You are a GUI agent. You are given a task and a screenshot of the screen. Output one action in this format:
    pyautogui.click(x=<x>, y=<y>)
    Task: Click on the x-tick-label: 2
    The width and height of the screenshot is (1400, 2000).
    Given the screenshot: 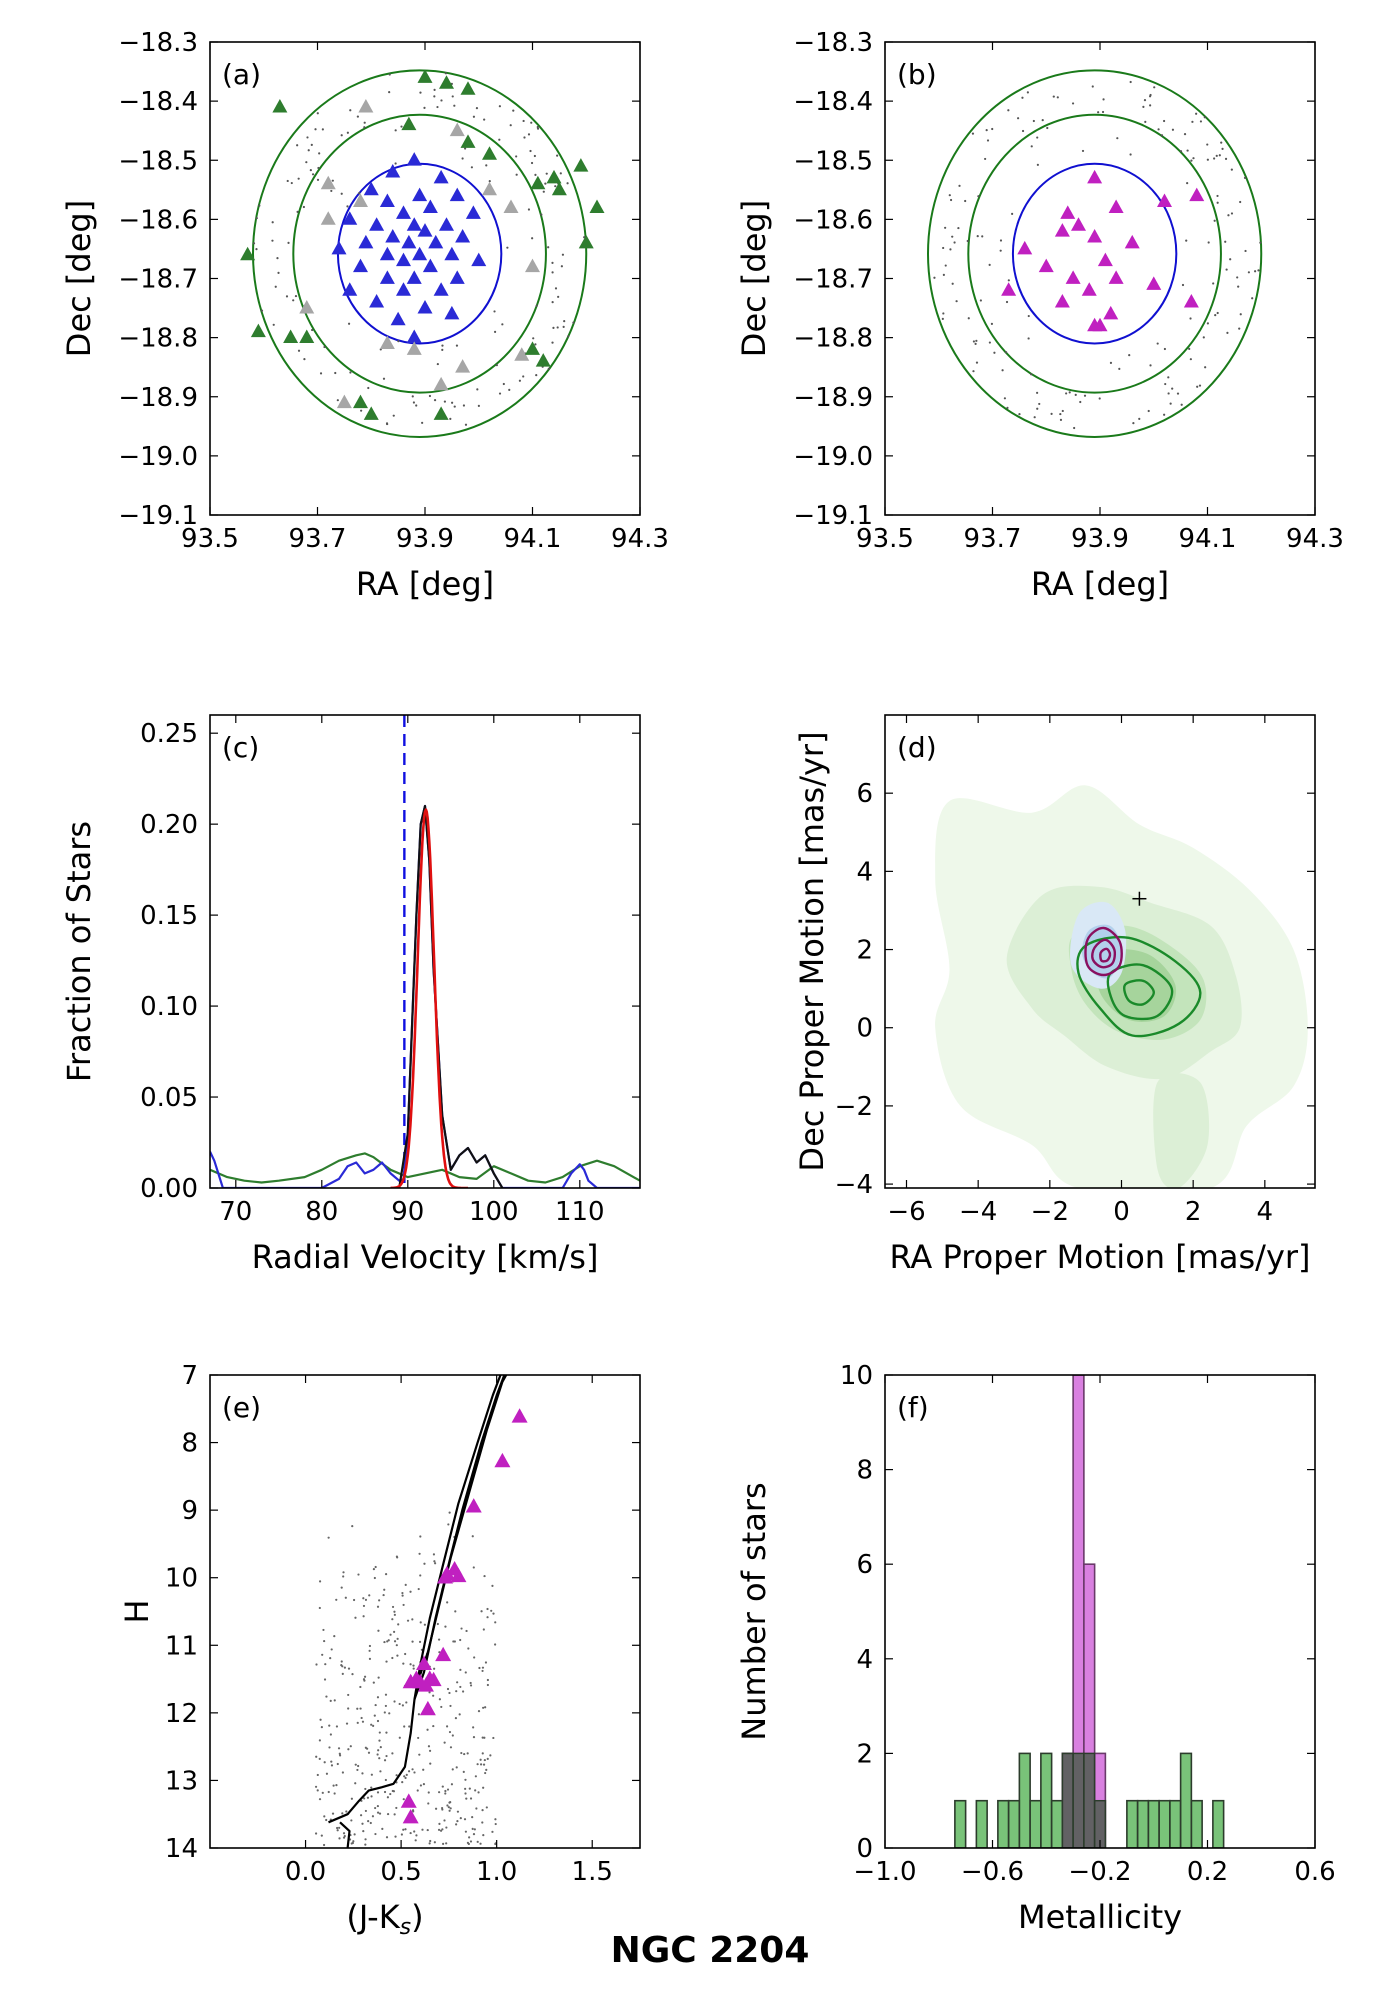 What is the action you would take?
    pyautogui.click(x=1193, y=1212)
    